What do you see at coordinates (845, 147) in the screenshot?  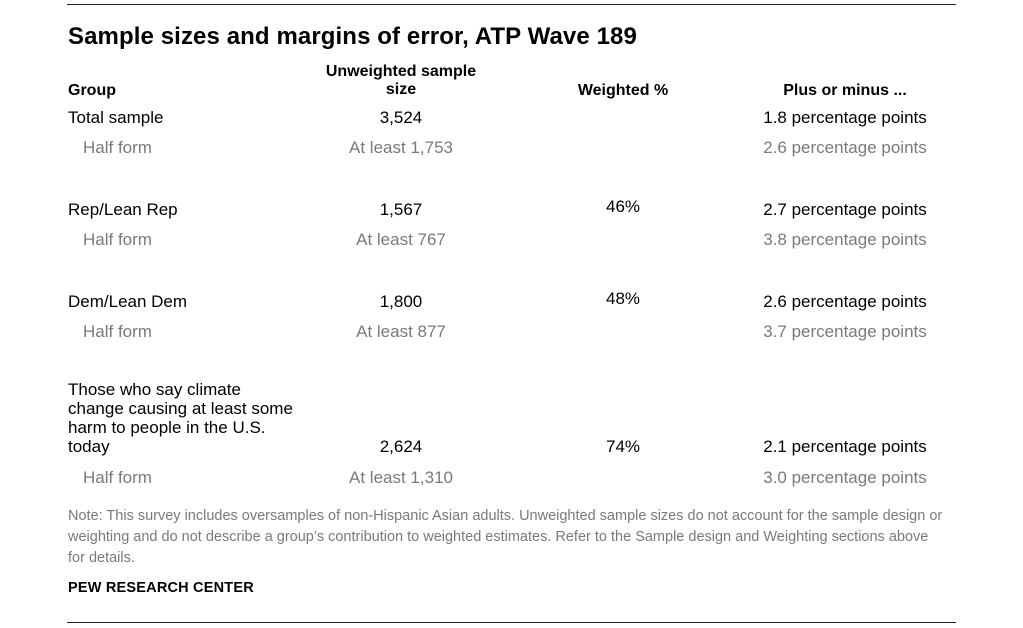 I see `row-total-half-moe: 2.6 percentage points` at bounding box center [845, 147].